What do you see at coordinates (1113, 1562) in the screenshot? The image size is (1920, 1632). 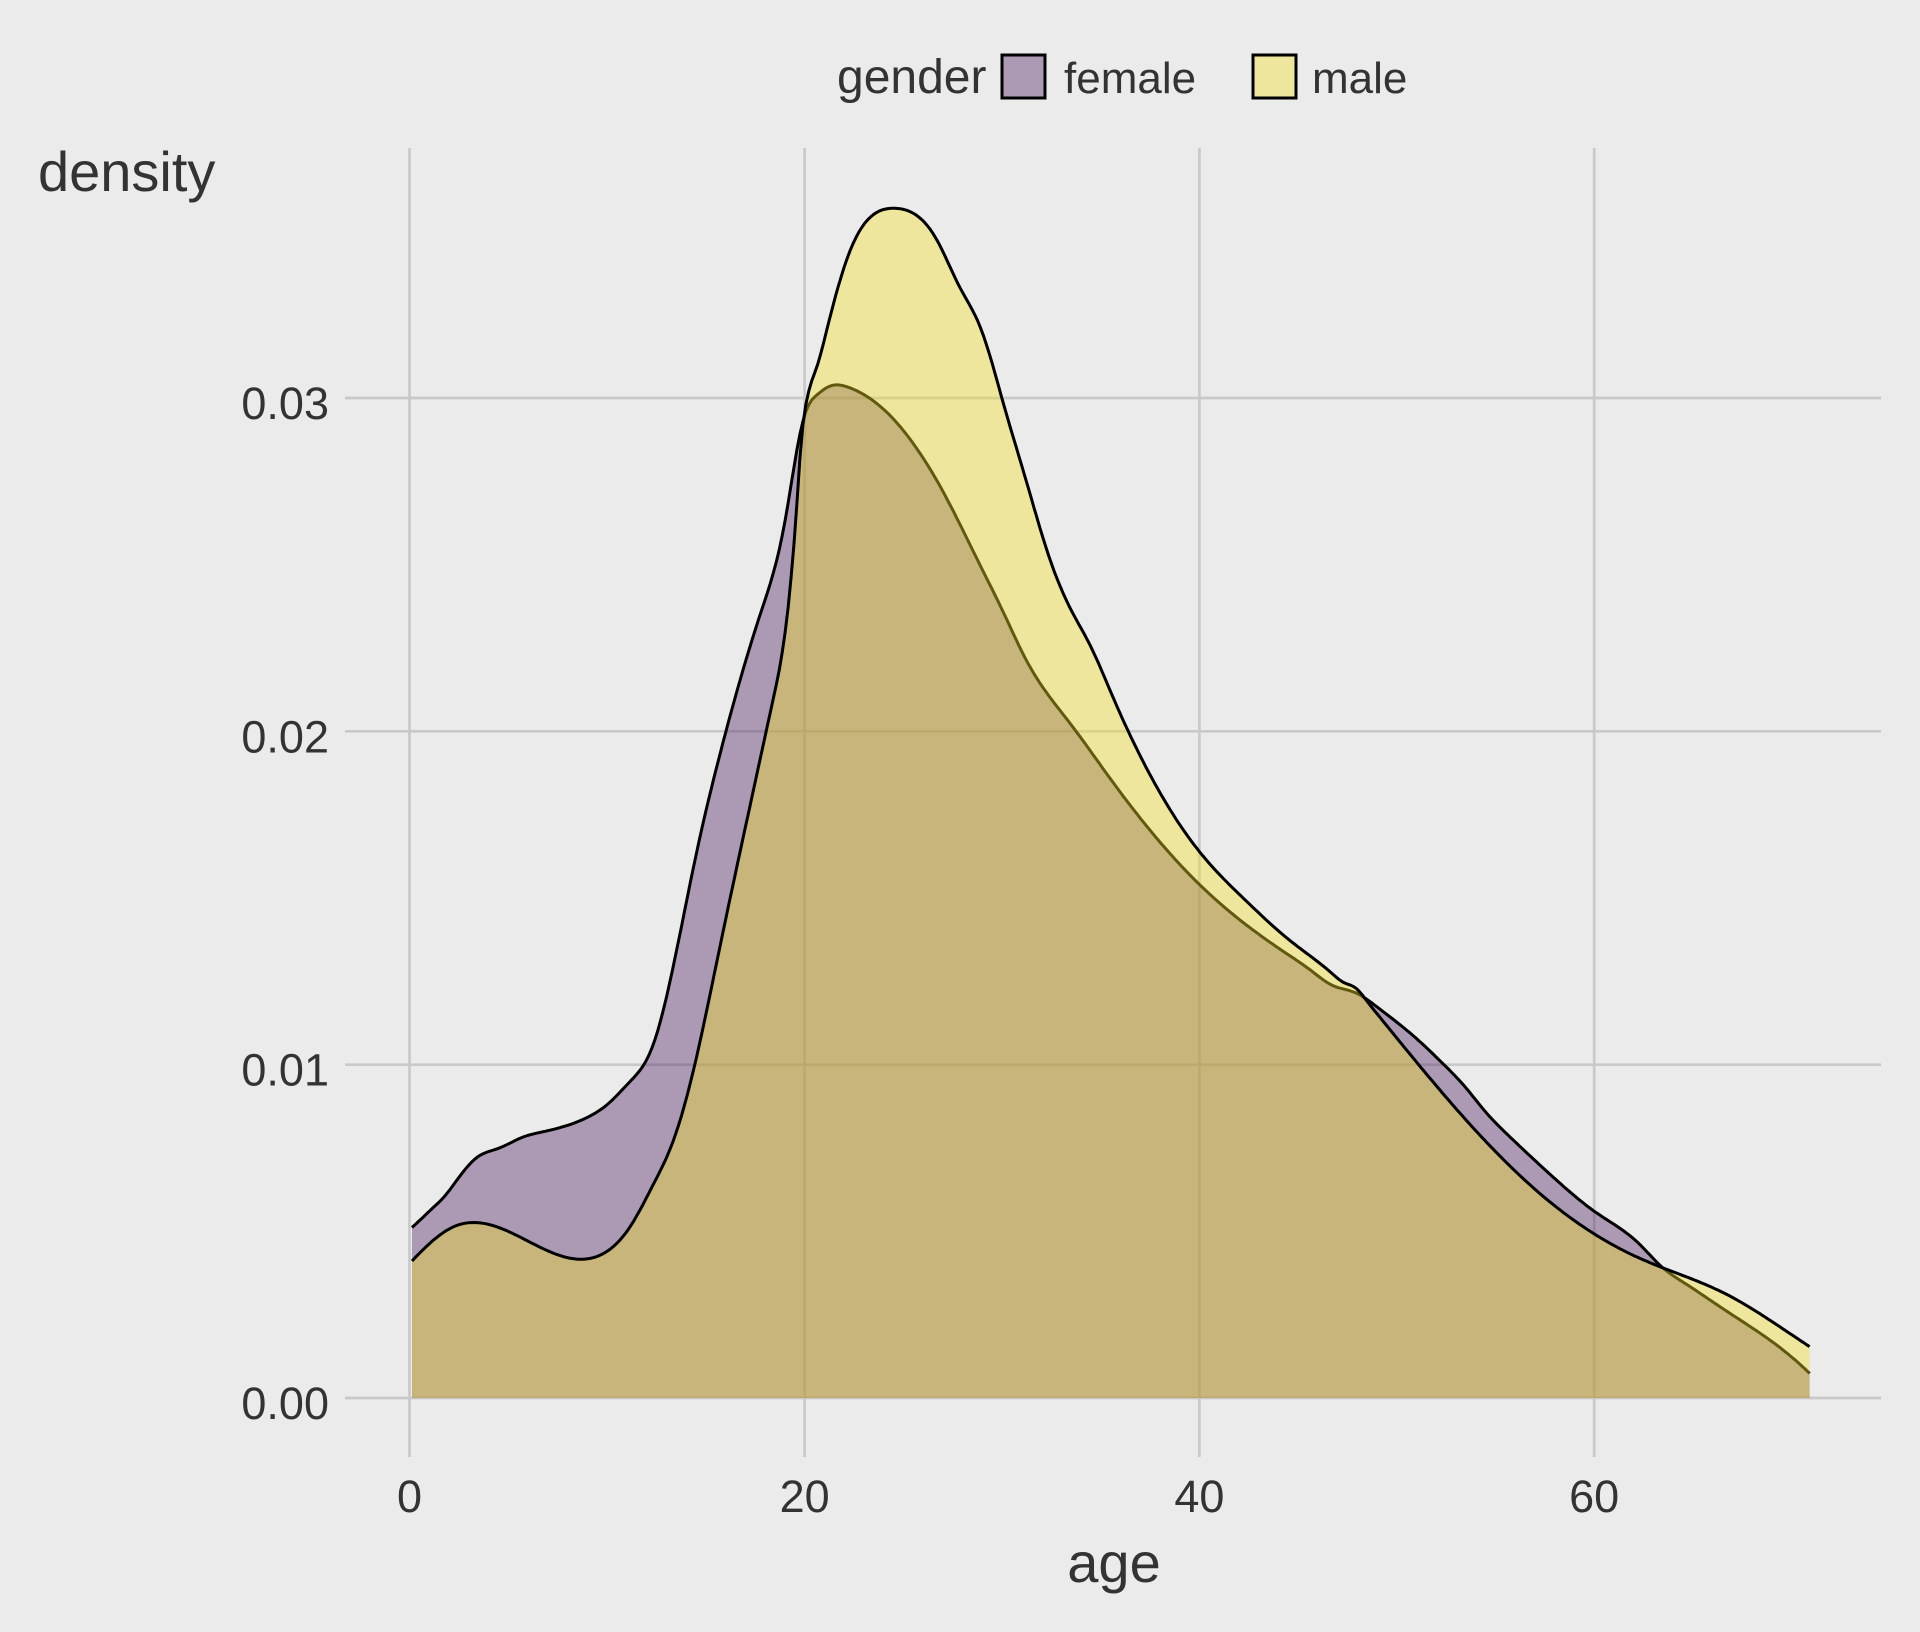 I see `svg-text: age` at bounding box center [1113, 1562].